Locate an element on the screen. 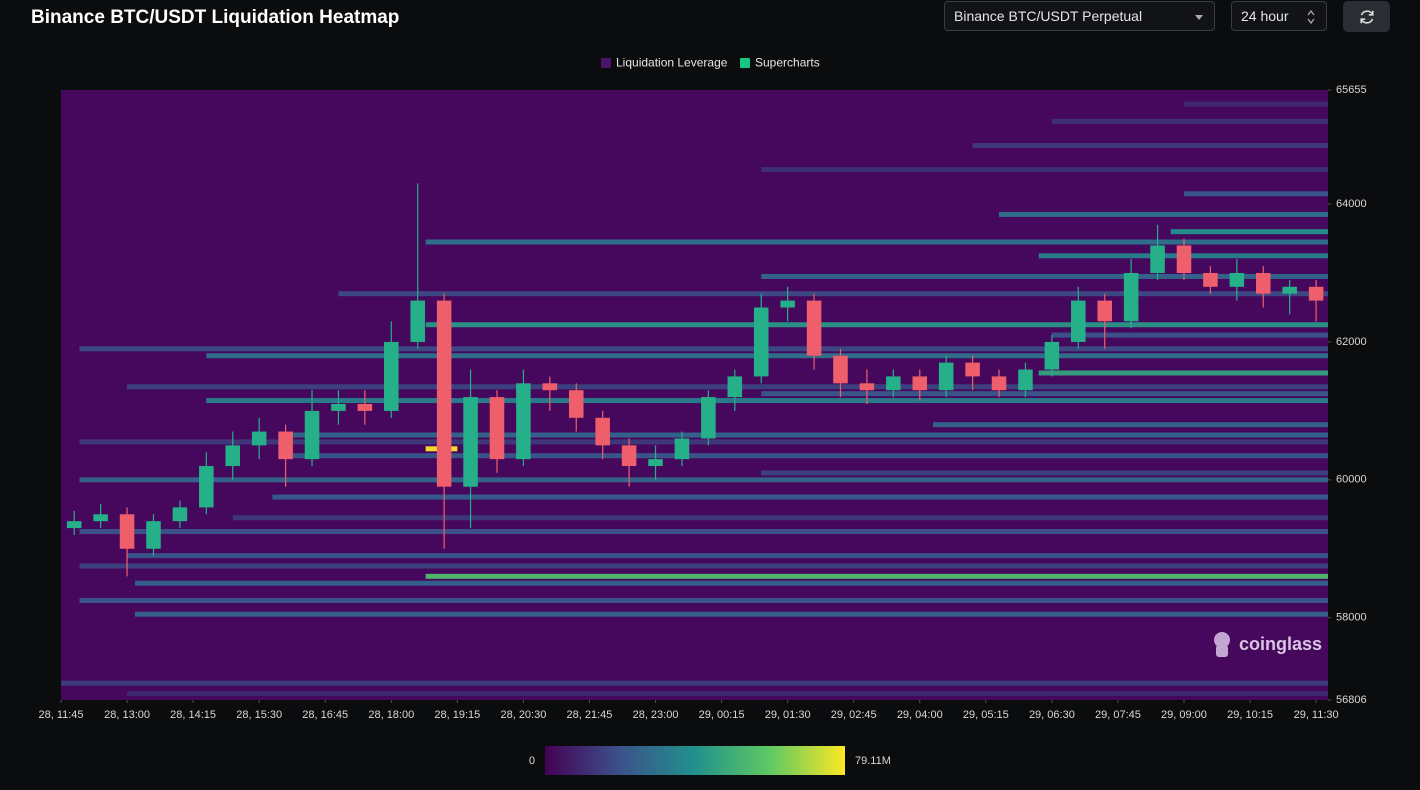  y-tick-label: 58000 is located at coordinates (1351, 618).